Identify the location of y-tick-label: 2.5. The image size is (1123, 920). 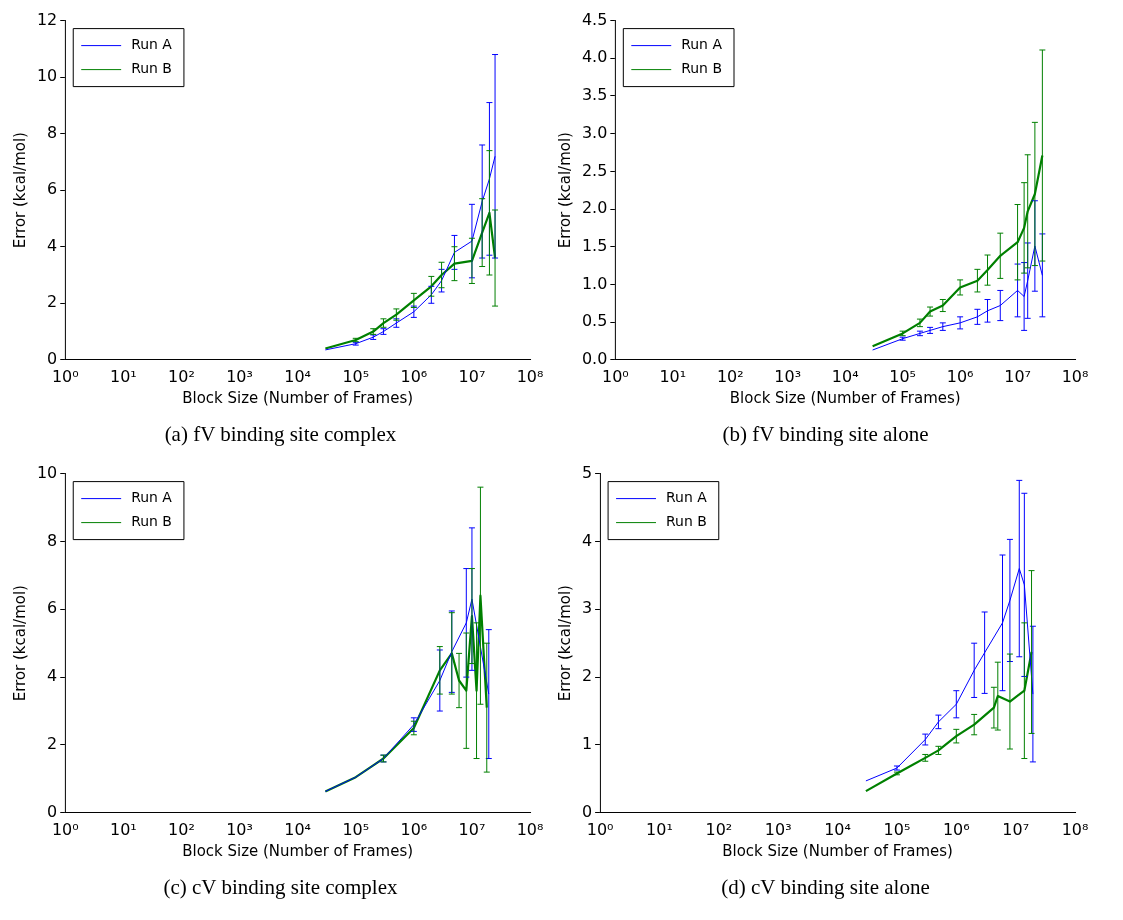
(594, 170).